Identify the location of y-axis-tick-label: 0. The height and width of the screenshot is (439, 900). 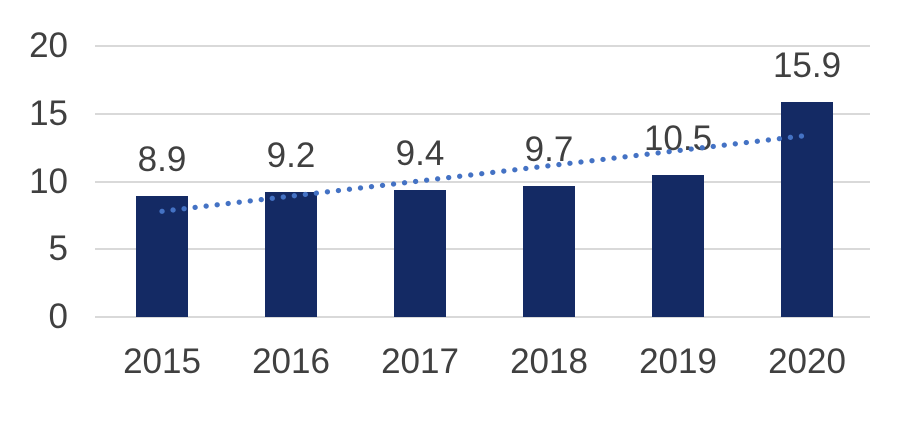
(58, 316).